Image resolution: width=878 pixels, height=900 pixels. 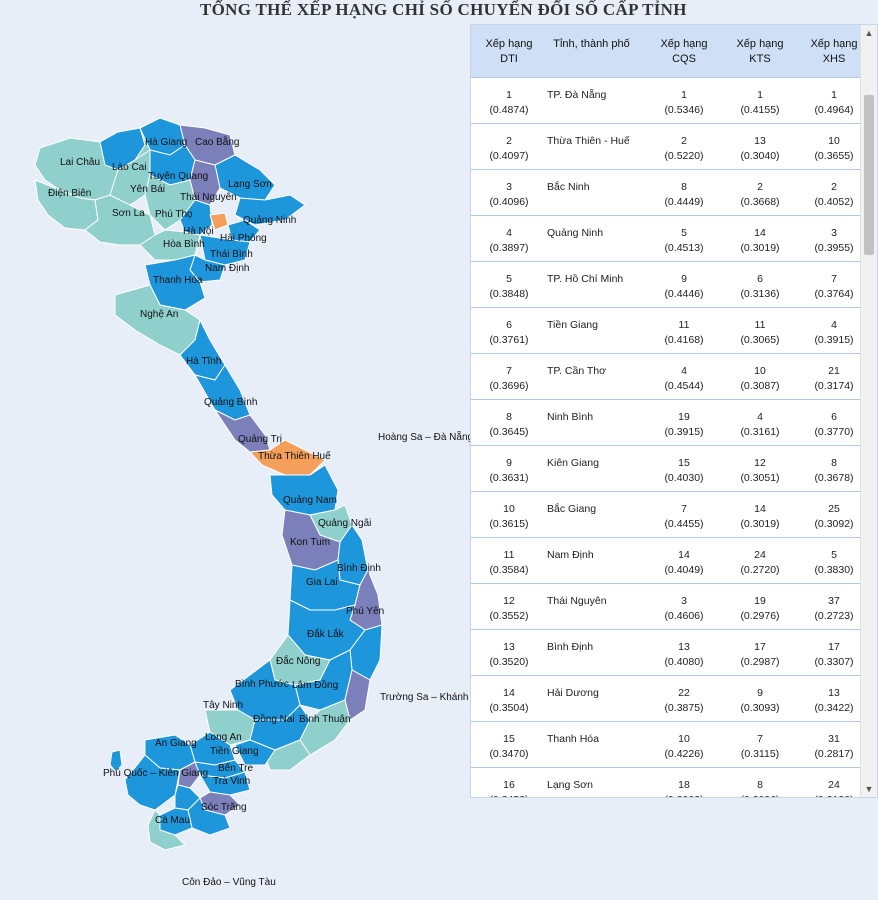 I want to click on region-hai-phong, so click(x=244, y=231).